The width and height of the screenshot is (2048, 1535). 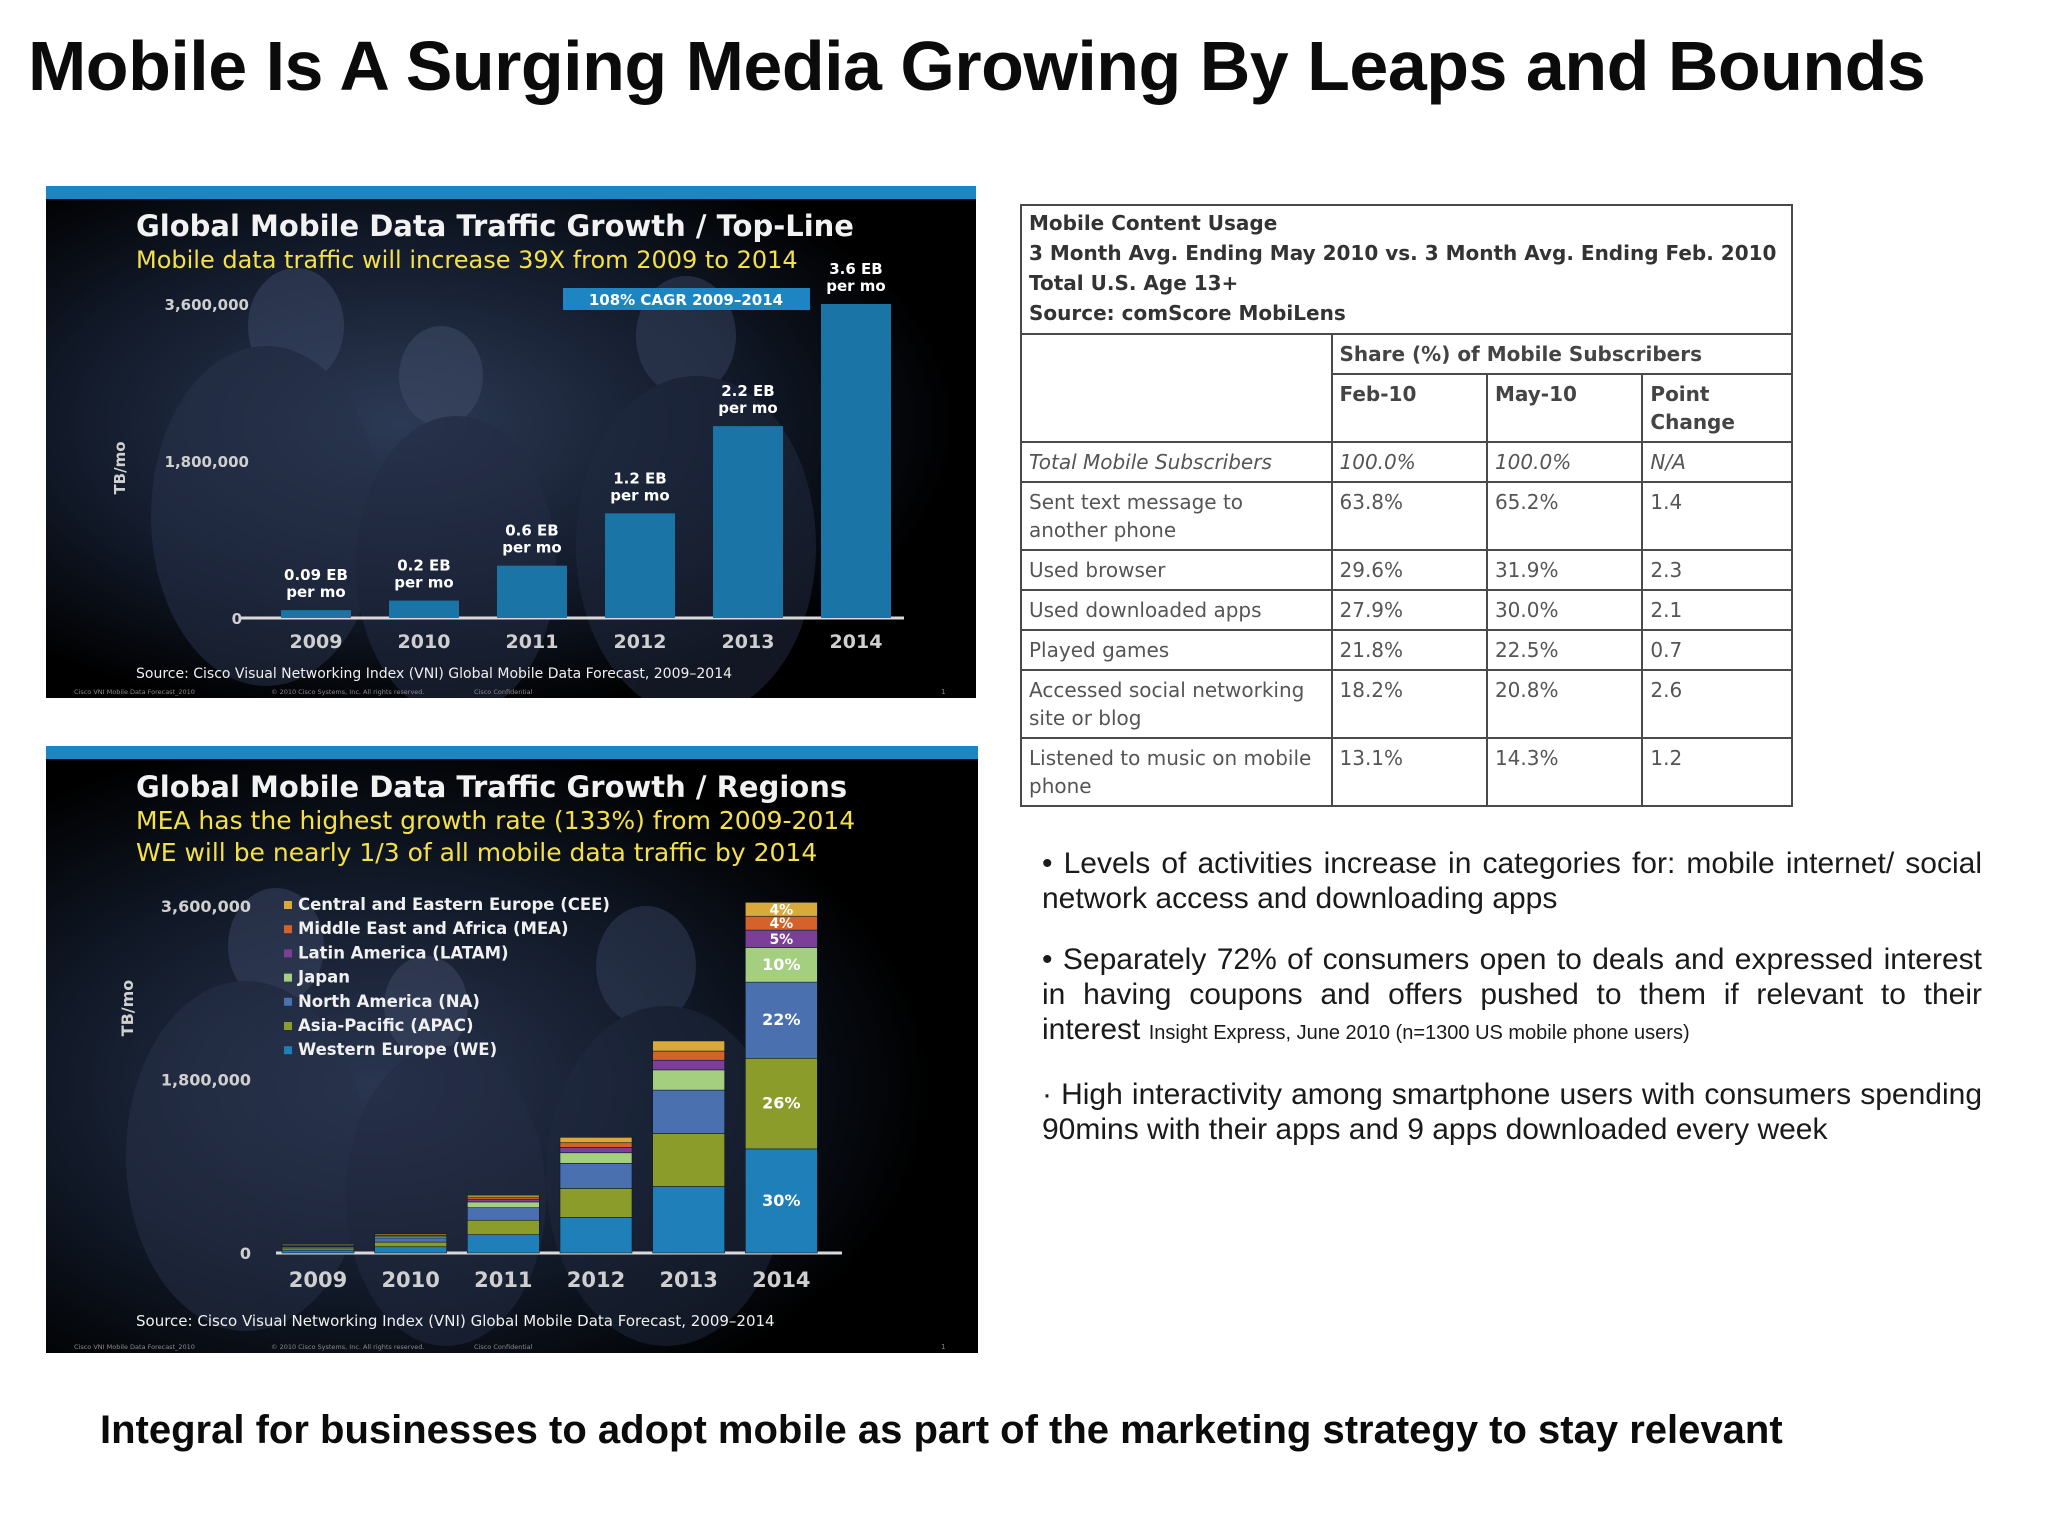 What do you see at coordinates (1717, 610) in the screenshot?
I see `cell-change: 2.1` at bounding box center [1717, 610].